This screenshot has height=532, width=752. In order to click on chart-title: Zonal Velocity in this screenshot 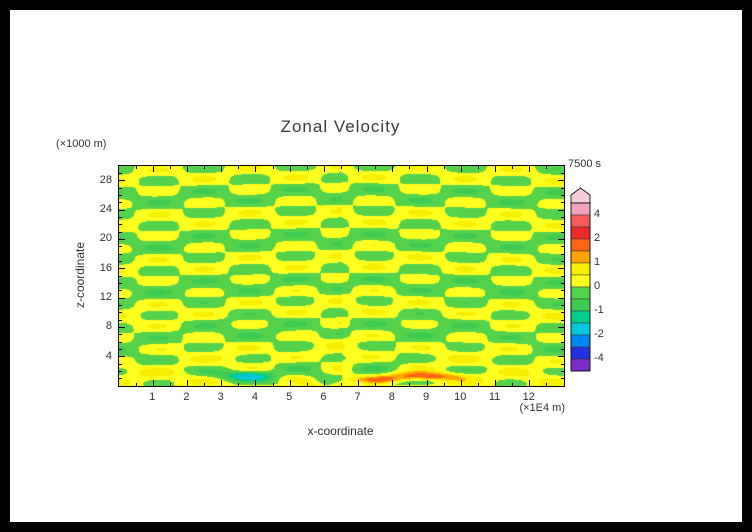, I will do `click(340, 126)`.